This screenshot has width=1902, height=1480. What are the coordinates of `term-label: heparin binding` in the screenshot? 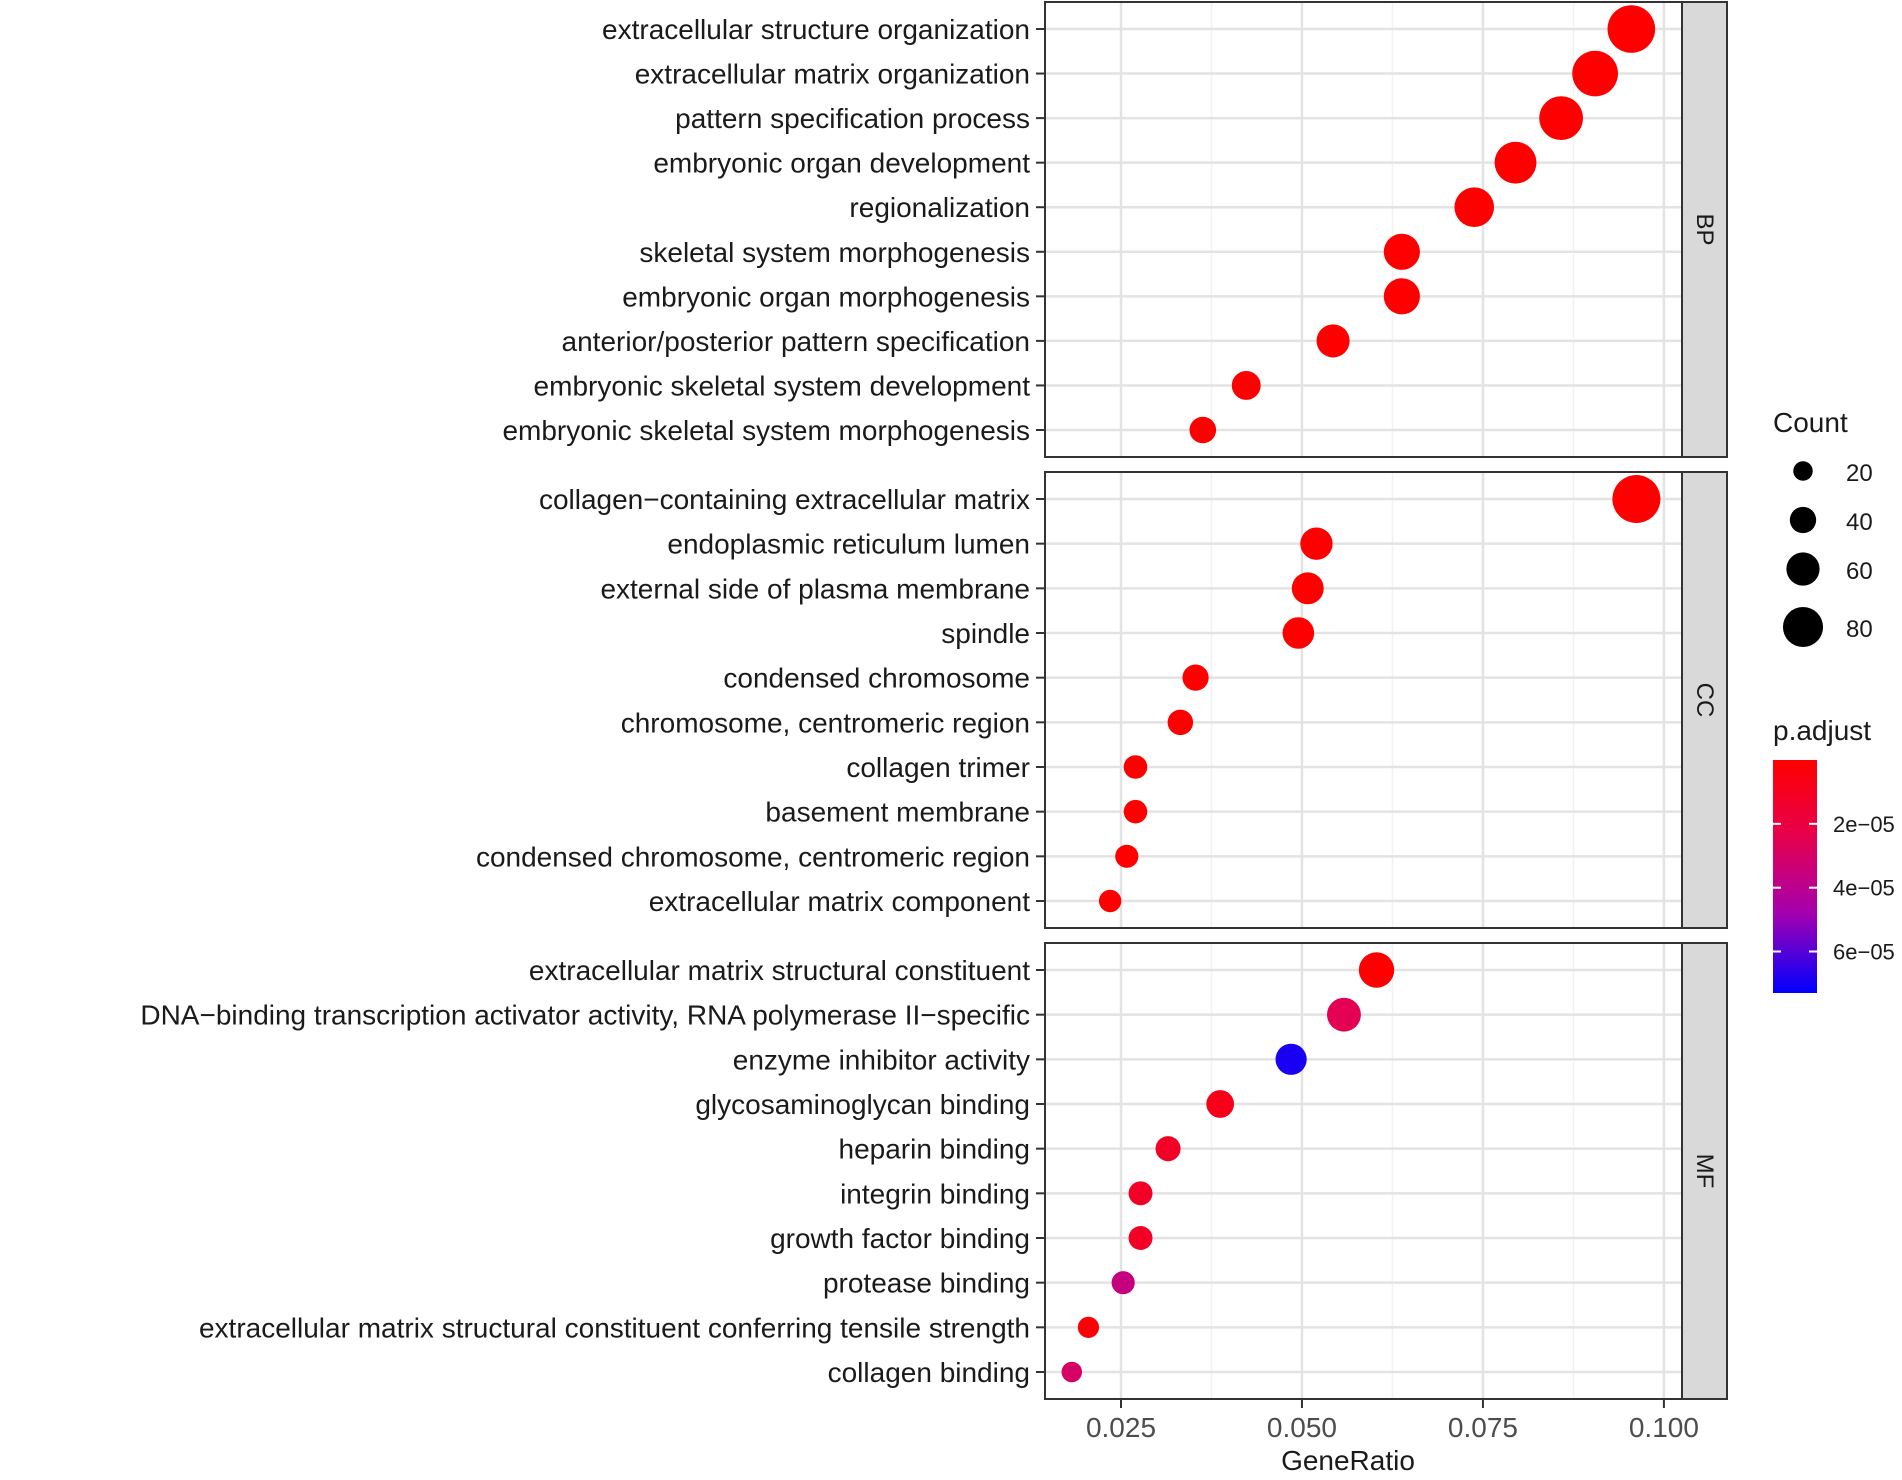 It's located at (935, 1149).